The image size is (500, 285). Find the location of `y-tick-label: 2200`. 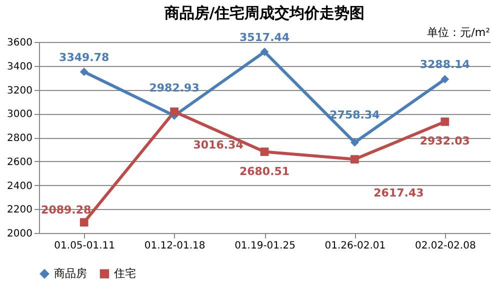

y-tick-label: 2200 is located at coordinates (19, 210).